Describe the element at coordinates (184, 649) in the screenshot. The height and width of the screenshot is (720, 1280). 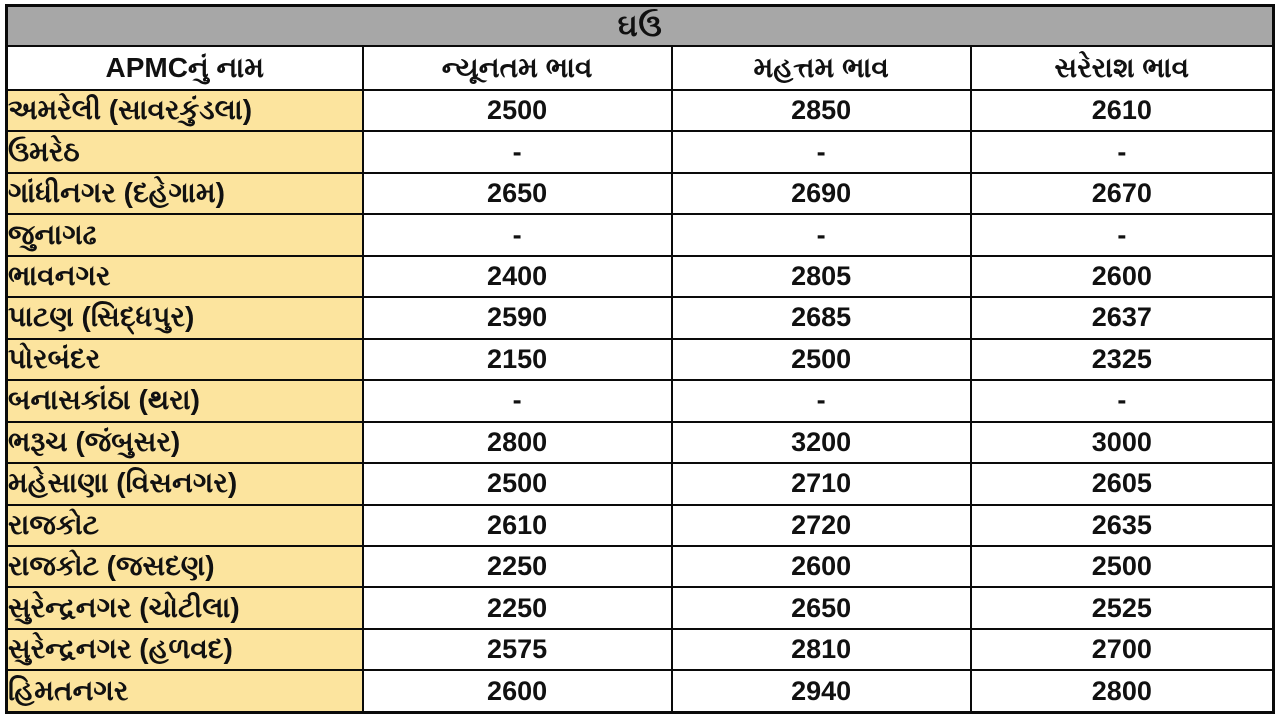
I see `apmc-name-cell: સુરેન્દ્રનગર (હળવદ)` at that location.